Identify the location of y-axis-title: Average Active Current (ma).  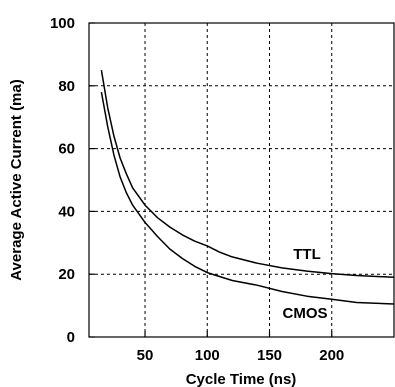
(16, 179).